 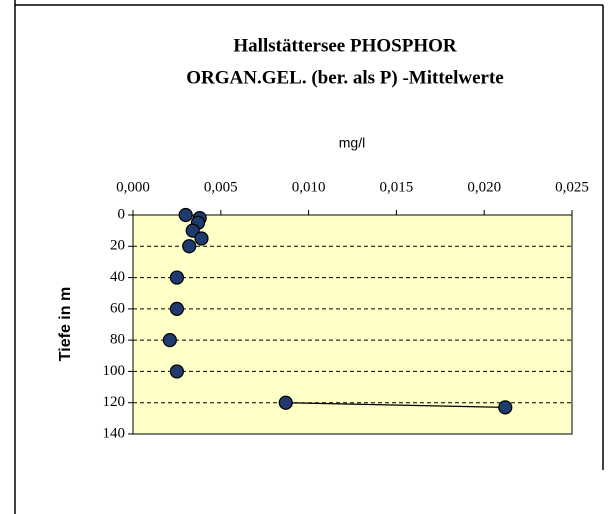 I want to click on x-tick-label: 0,020, so click(x=484, y=187).